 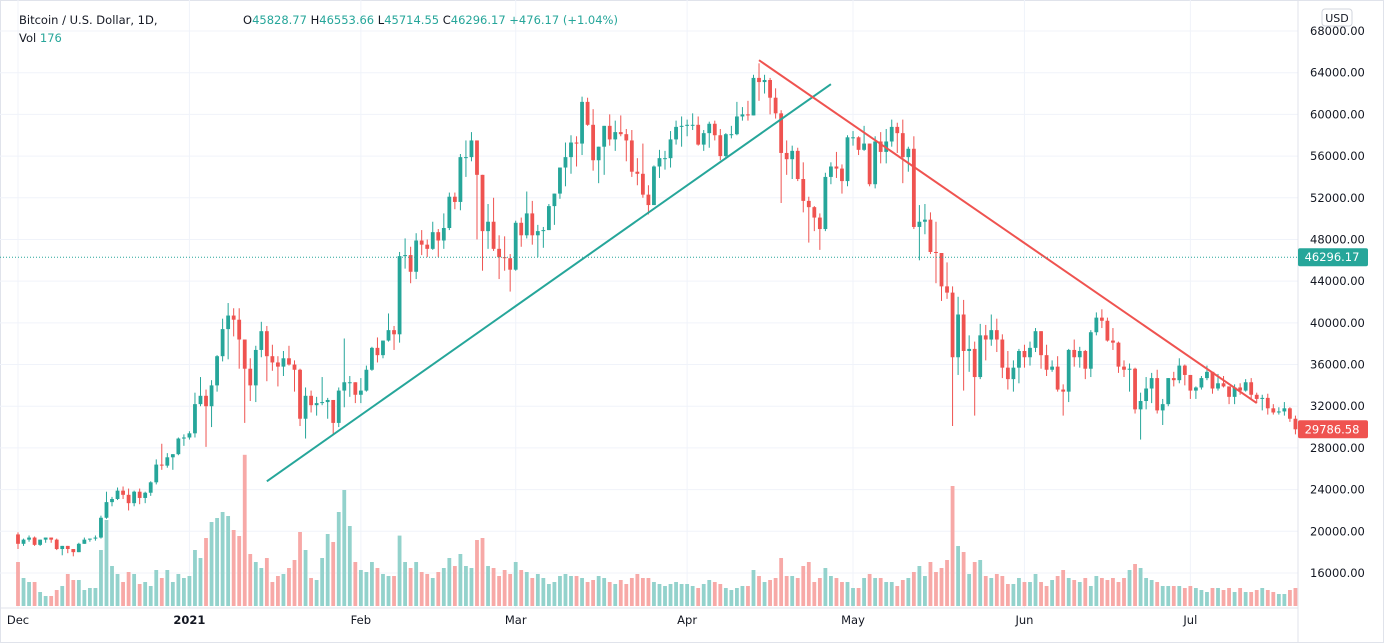 What do you see at coordinates (88, 20) in the screenshot?
I see `symbol-title: Bitcoin / U.S. Dollar, 1D,` at bounding box center [88, 20].